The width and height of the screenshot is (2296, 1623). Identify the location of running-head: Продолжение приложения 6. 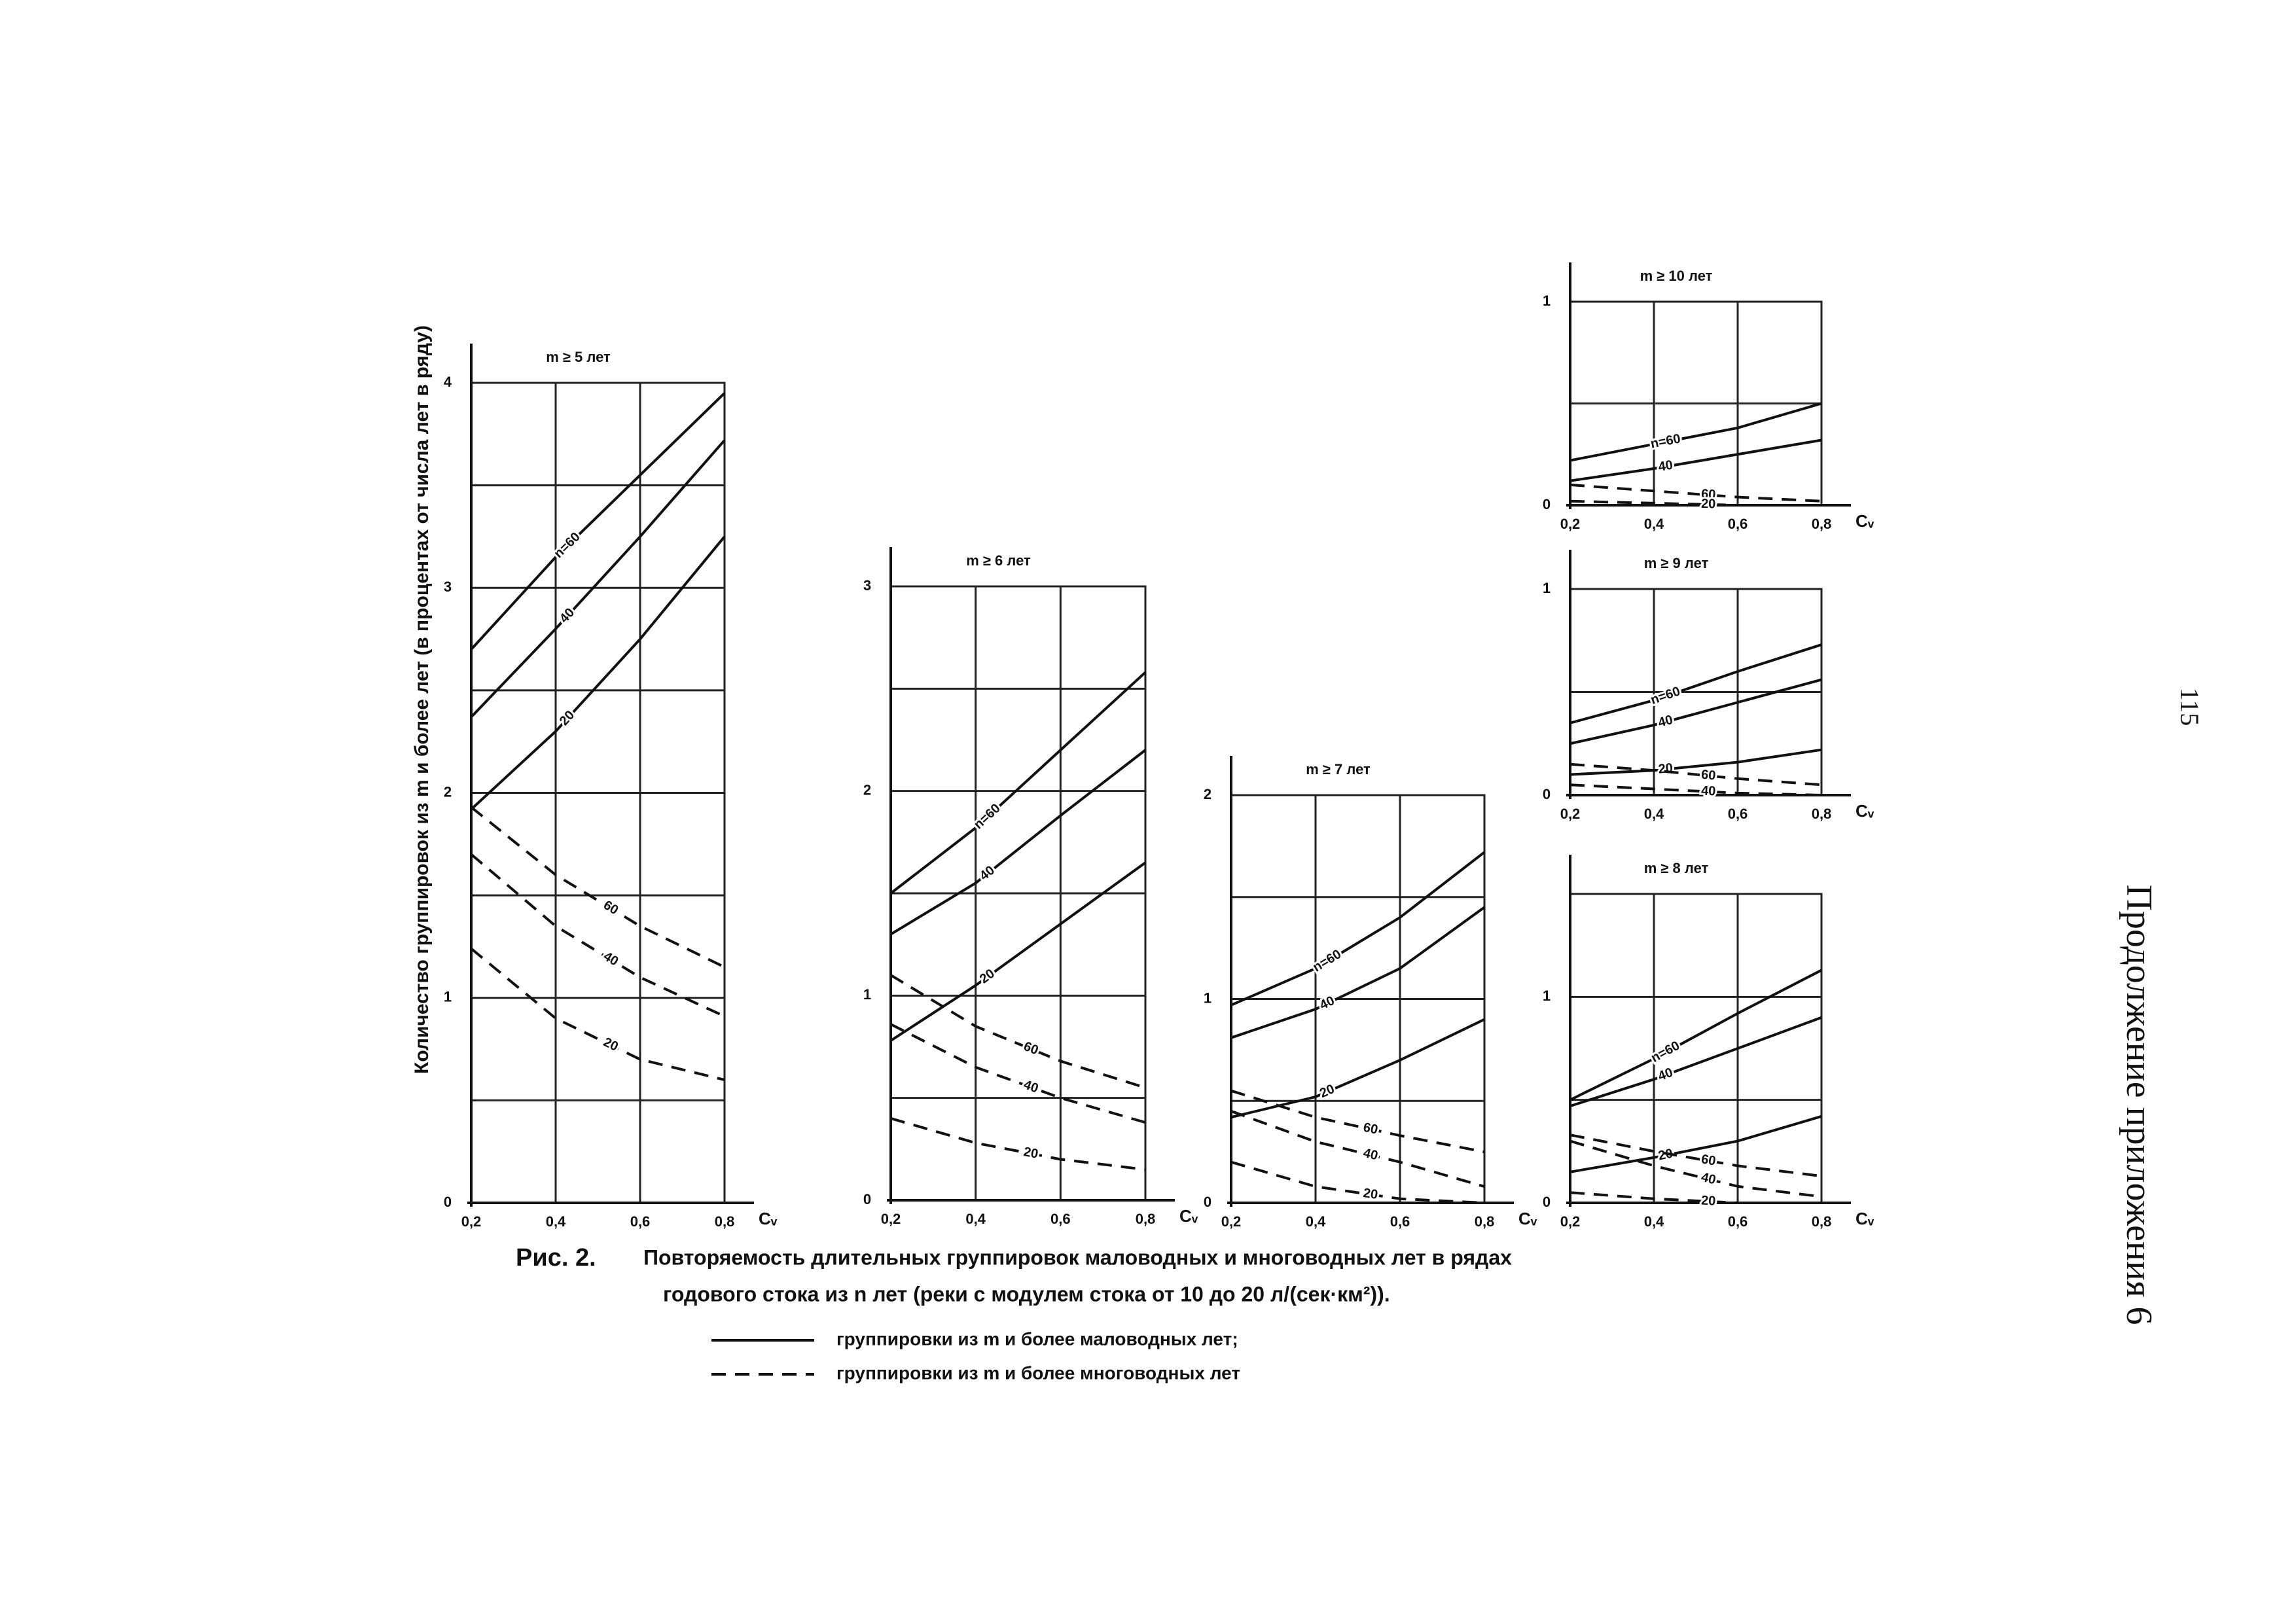
(2139, 1105).